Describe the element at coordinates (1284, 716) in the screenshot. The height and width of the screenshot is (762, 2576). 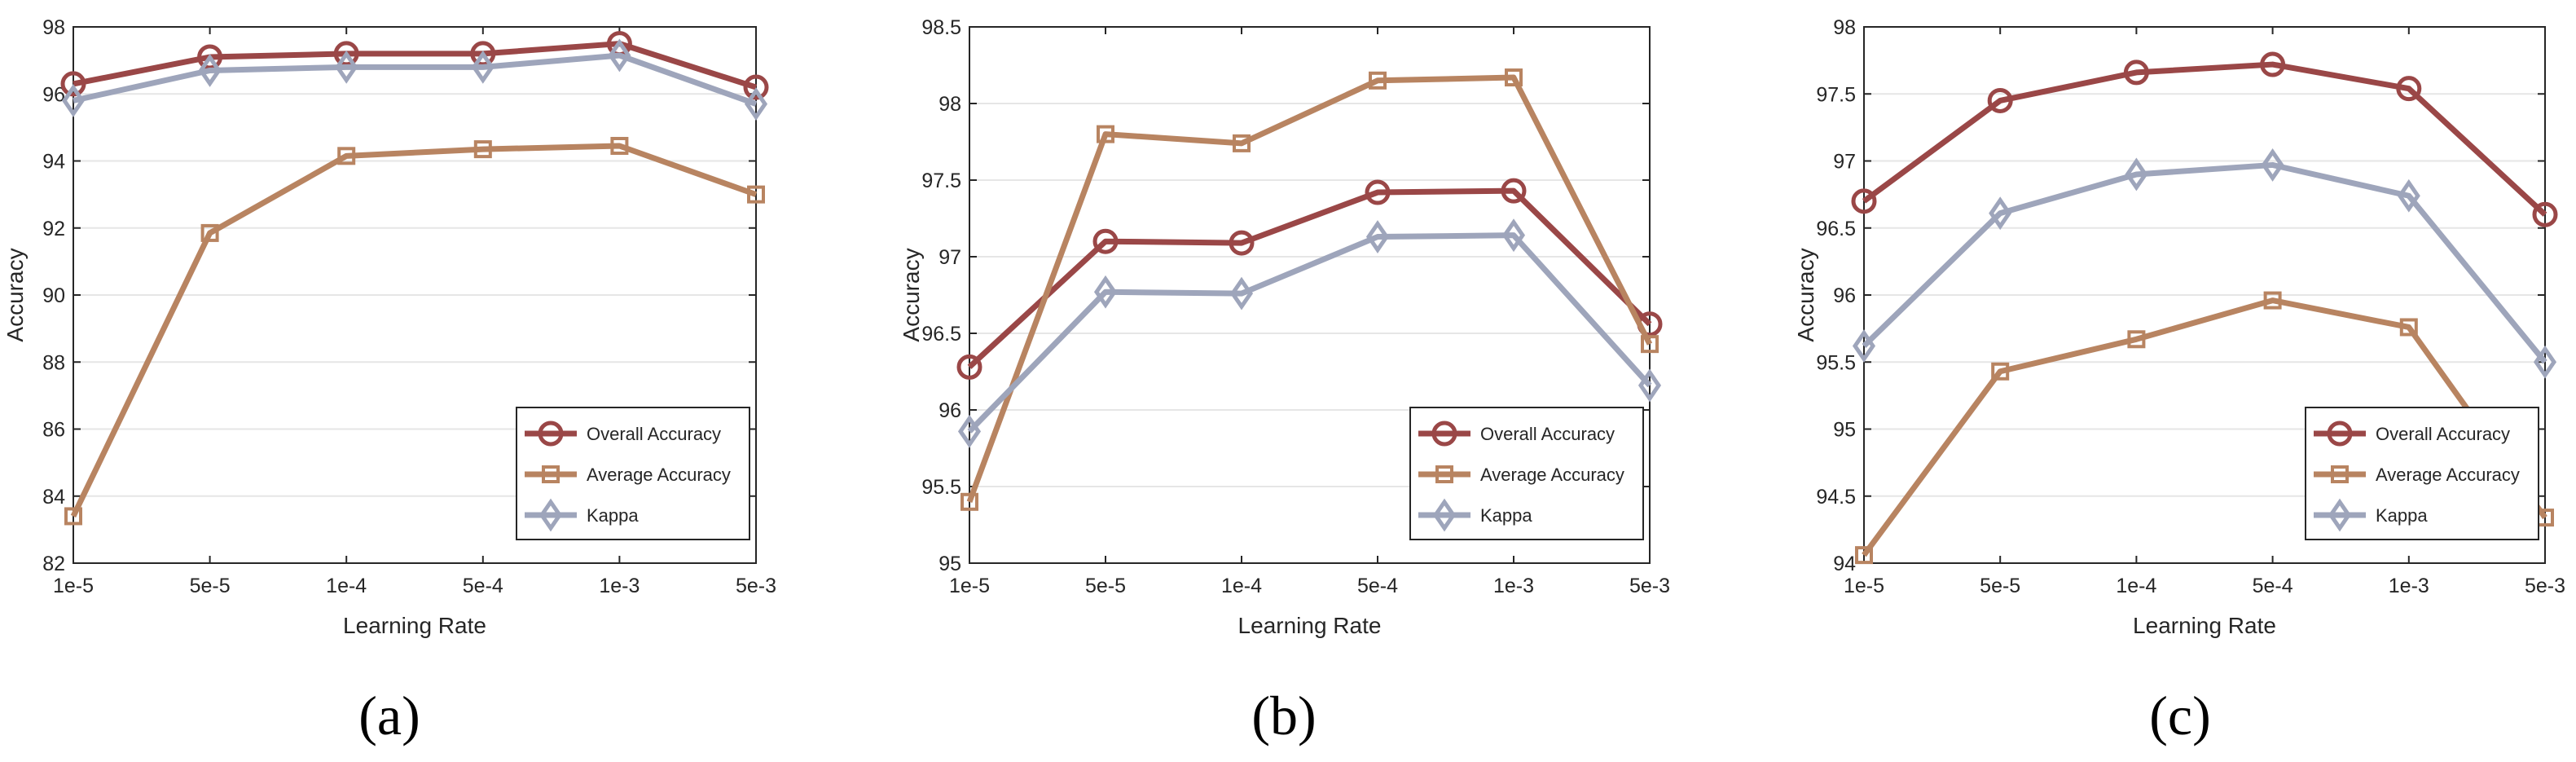
I see `caption-b: (b)` at that location.